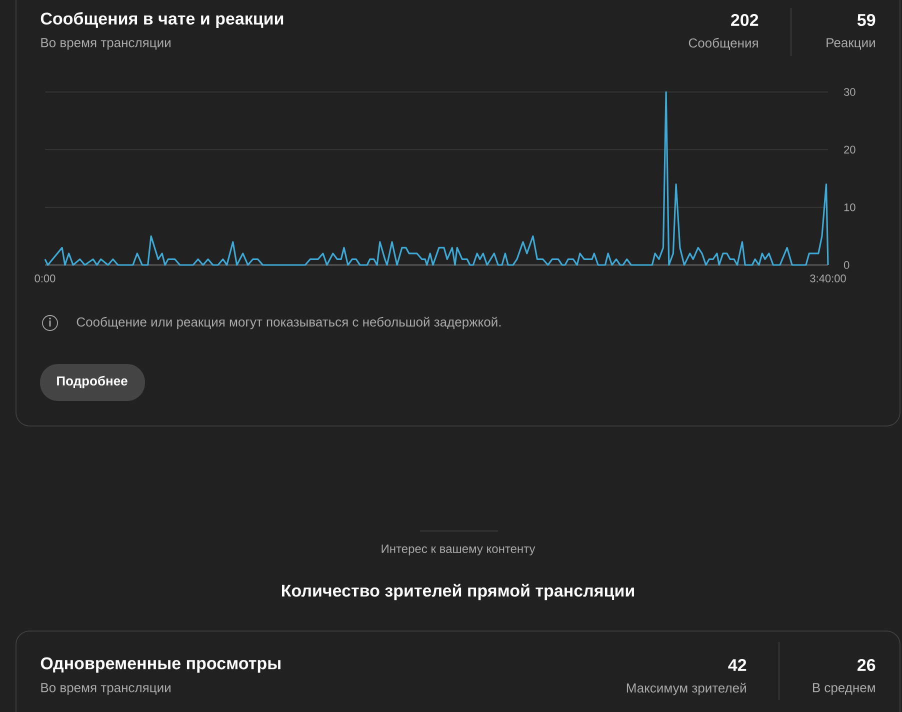 This screenshot has width=902, height=712. What do you see at coordinates (850, 44) in the screenshot?
I see `text: Реакции` at bounding box center [850, 44].